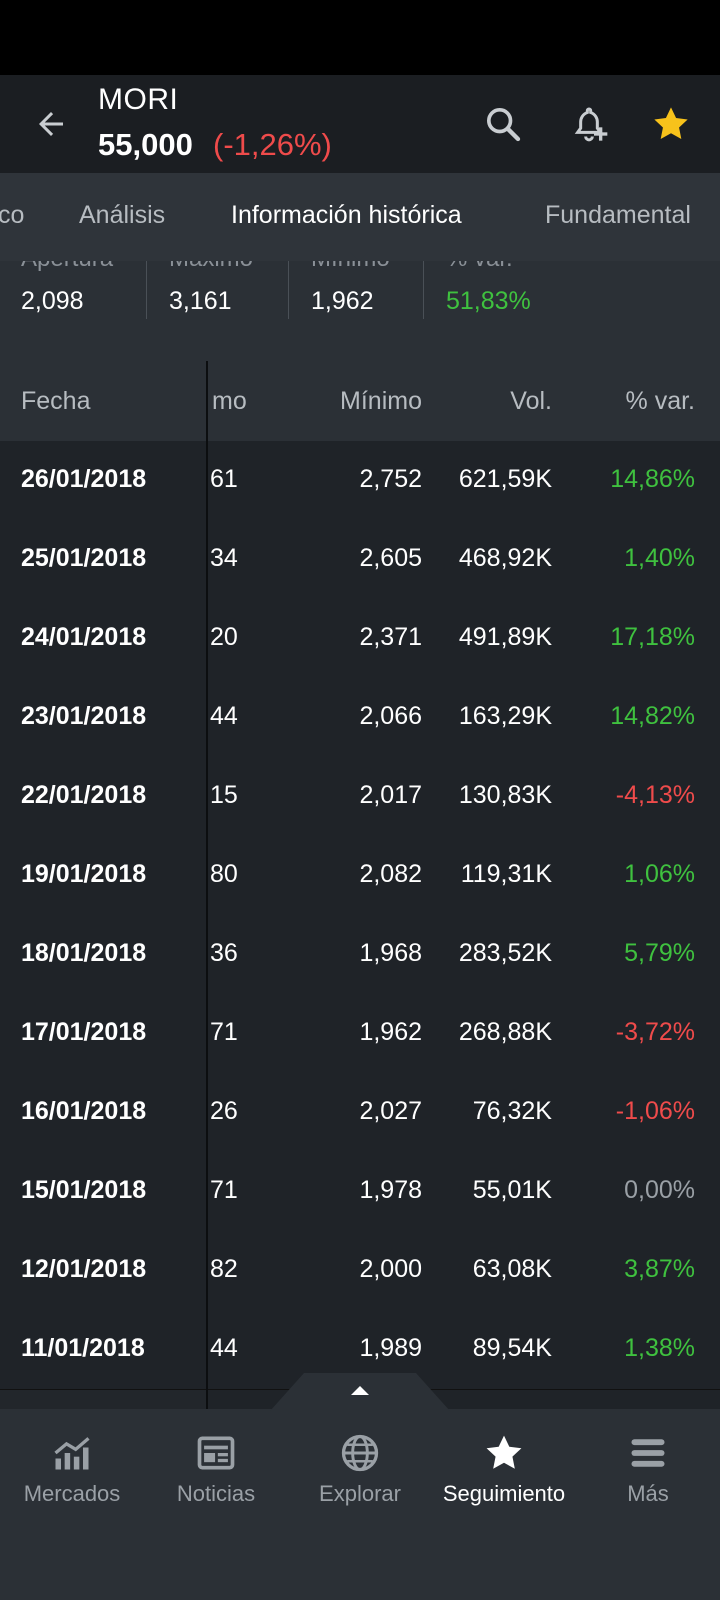 Image resolution: width=720 pixels, height=1600 pixels. I want to click on row-date: 26/01/2018, so click(84, 479).